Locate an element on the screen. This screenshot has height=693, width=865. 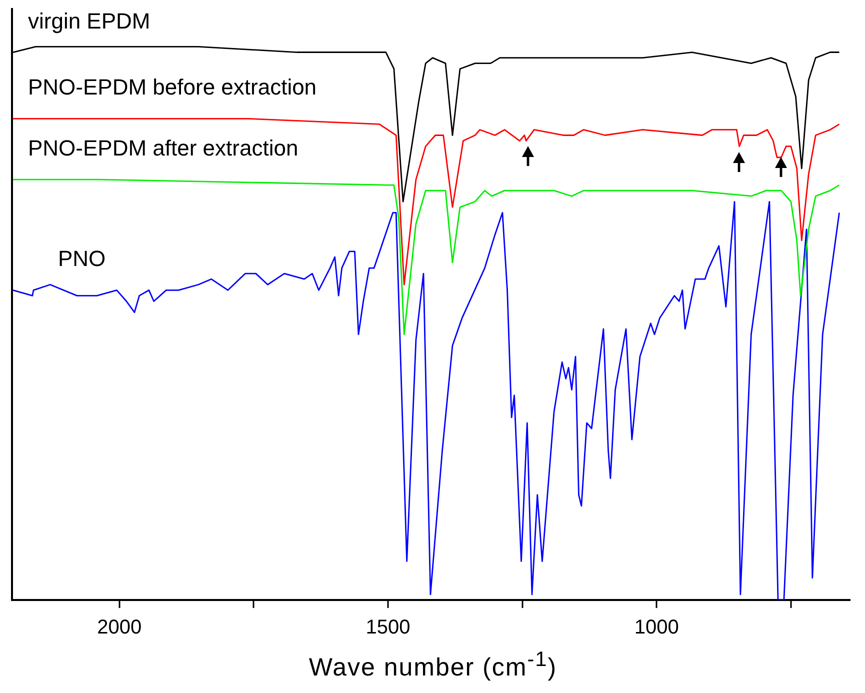
series-label: PNO is located at coordinates (82, 259).